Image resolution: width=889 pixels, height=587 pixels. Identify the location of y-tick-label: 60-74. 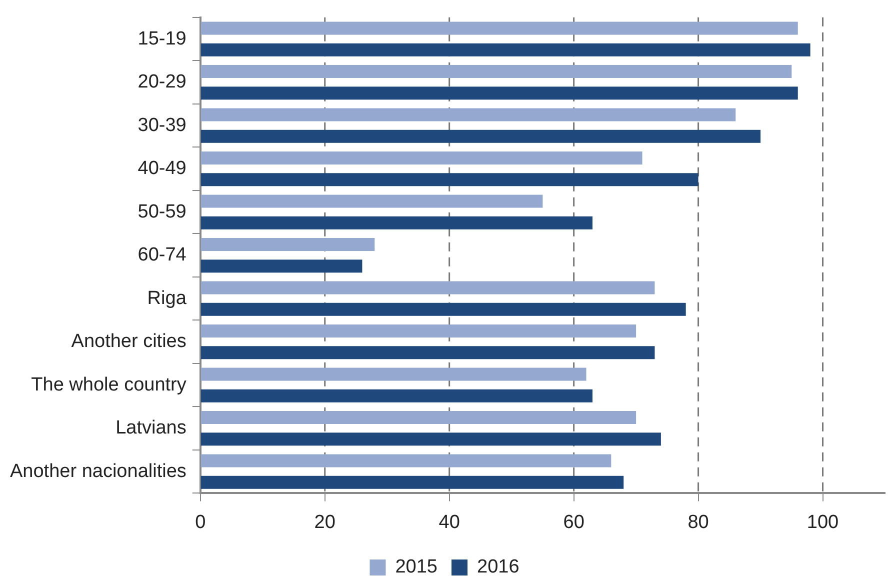
(162, 255).